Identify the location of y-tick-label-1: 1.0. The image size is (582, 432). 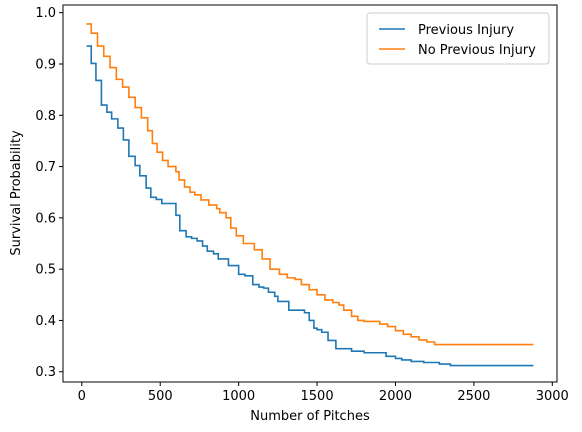
(45, 13).